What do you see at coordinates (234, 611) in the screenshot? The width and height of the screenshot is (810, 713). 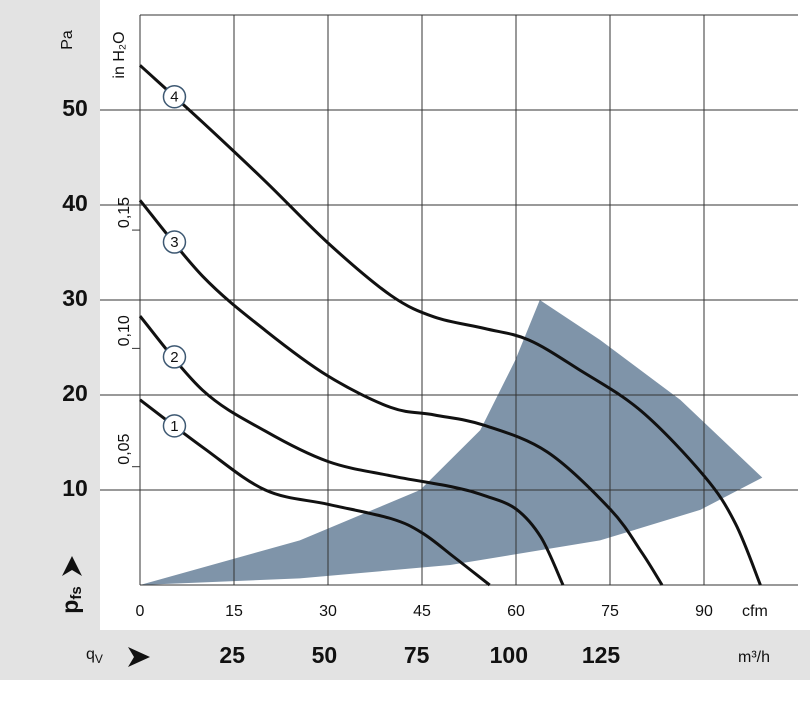 I see `x-tick-label: 15` at bounding box center [234, 611].